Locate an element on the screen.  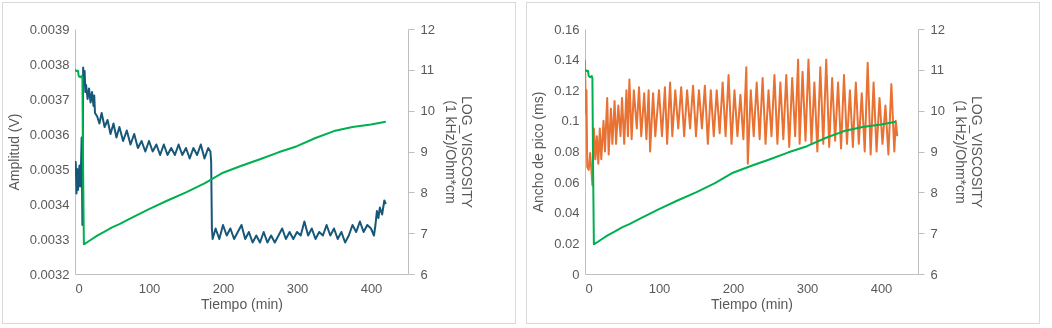
y-tick-label: 0.0033 is located at coordinates (49, 239).